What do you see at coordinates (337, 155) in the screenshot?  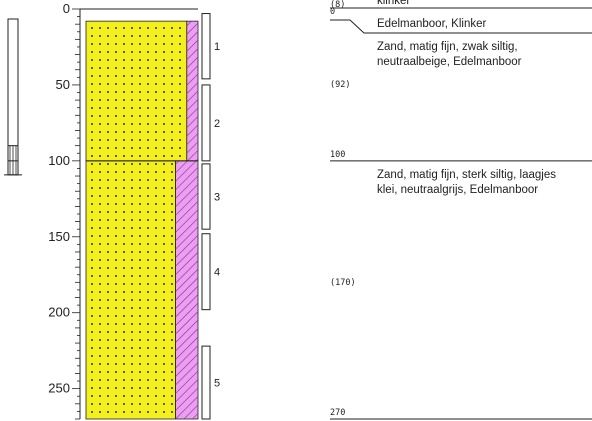 I see `layer-depth-label: 100` at bounding box center [337, 155].